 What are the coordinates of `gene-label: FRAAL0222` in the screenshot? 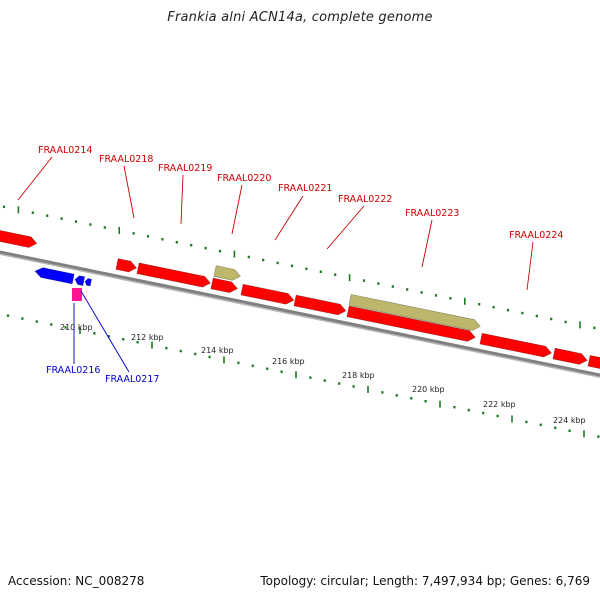 It's located at (365, 199).